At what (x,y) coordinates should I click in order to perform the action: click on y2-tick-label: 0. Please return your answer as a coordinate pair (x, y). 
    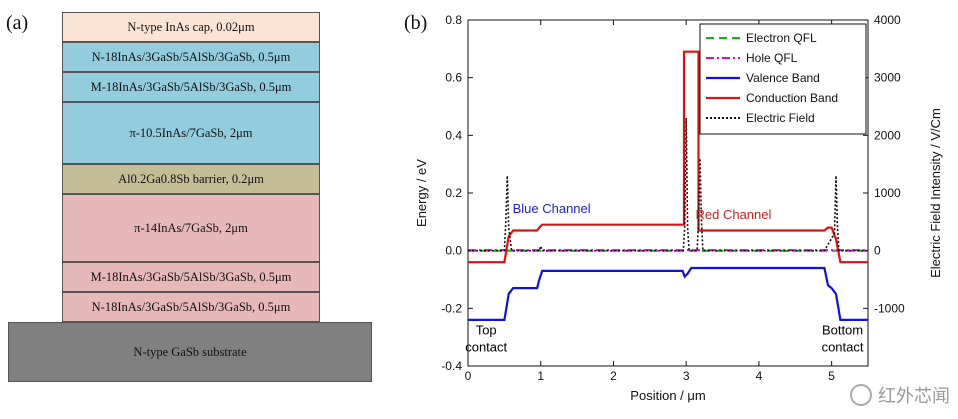
    Looking at the image, I should click on (877, 251).